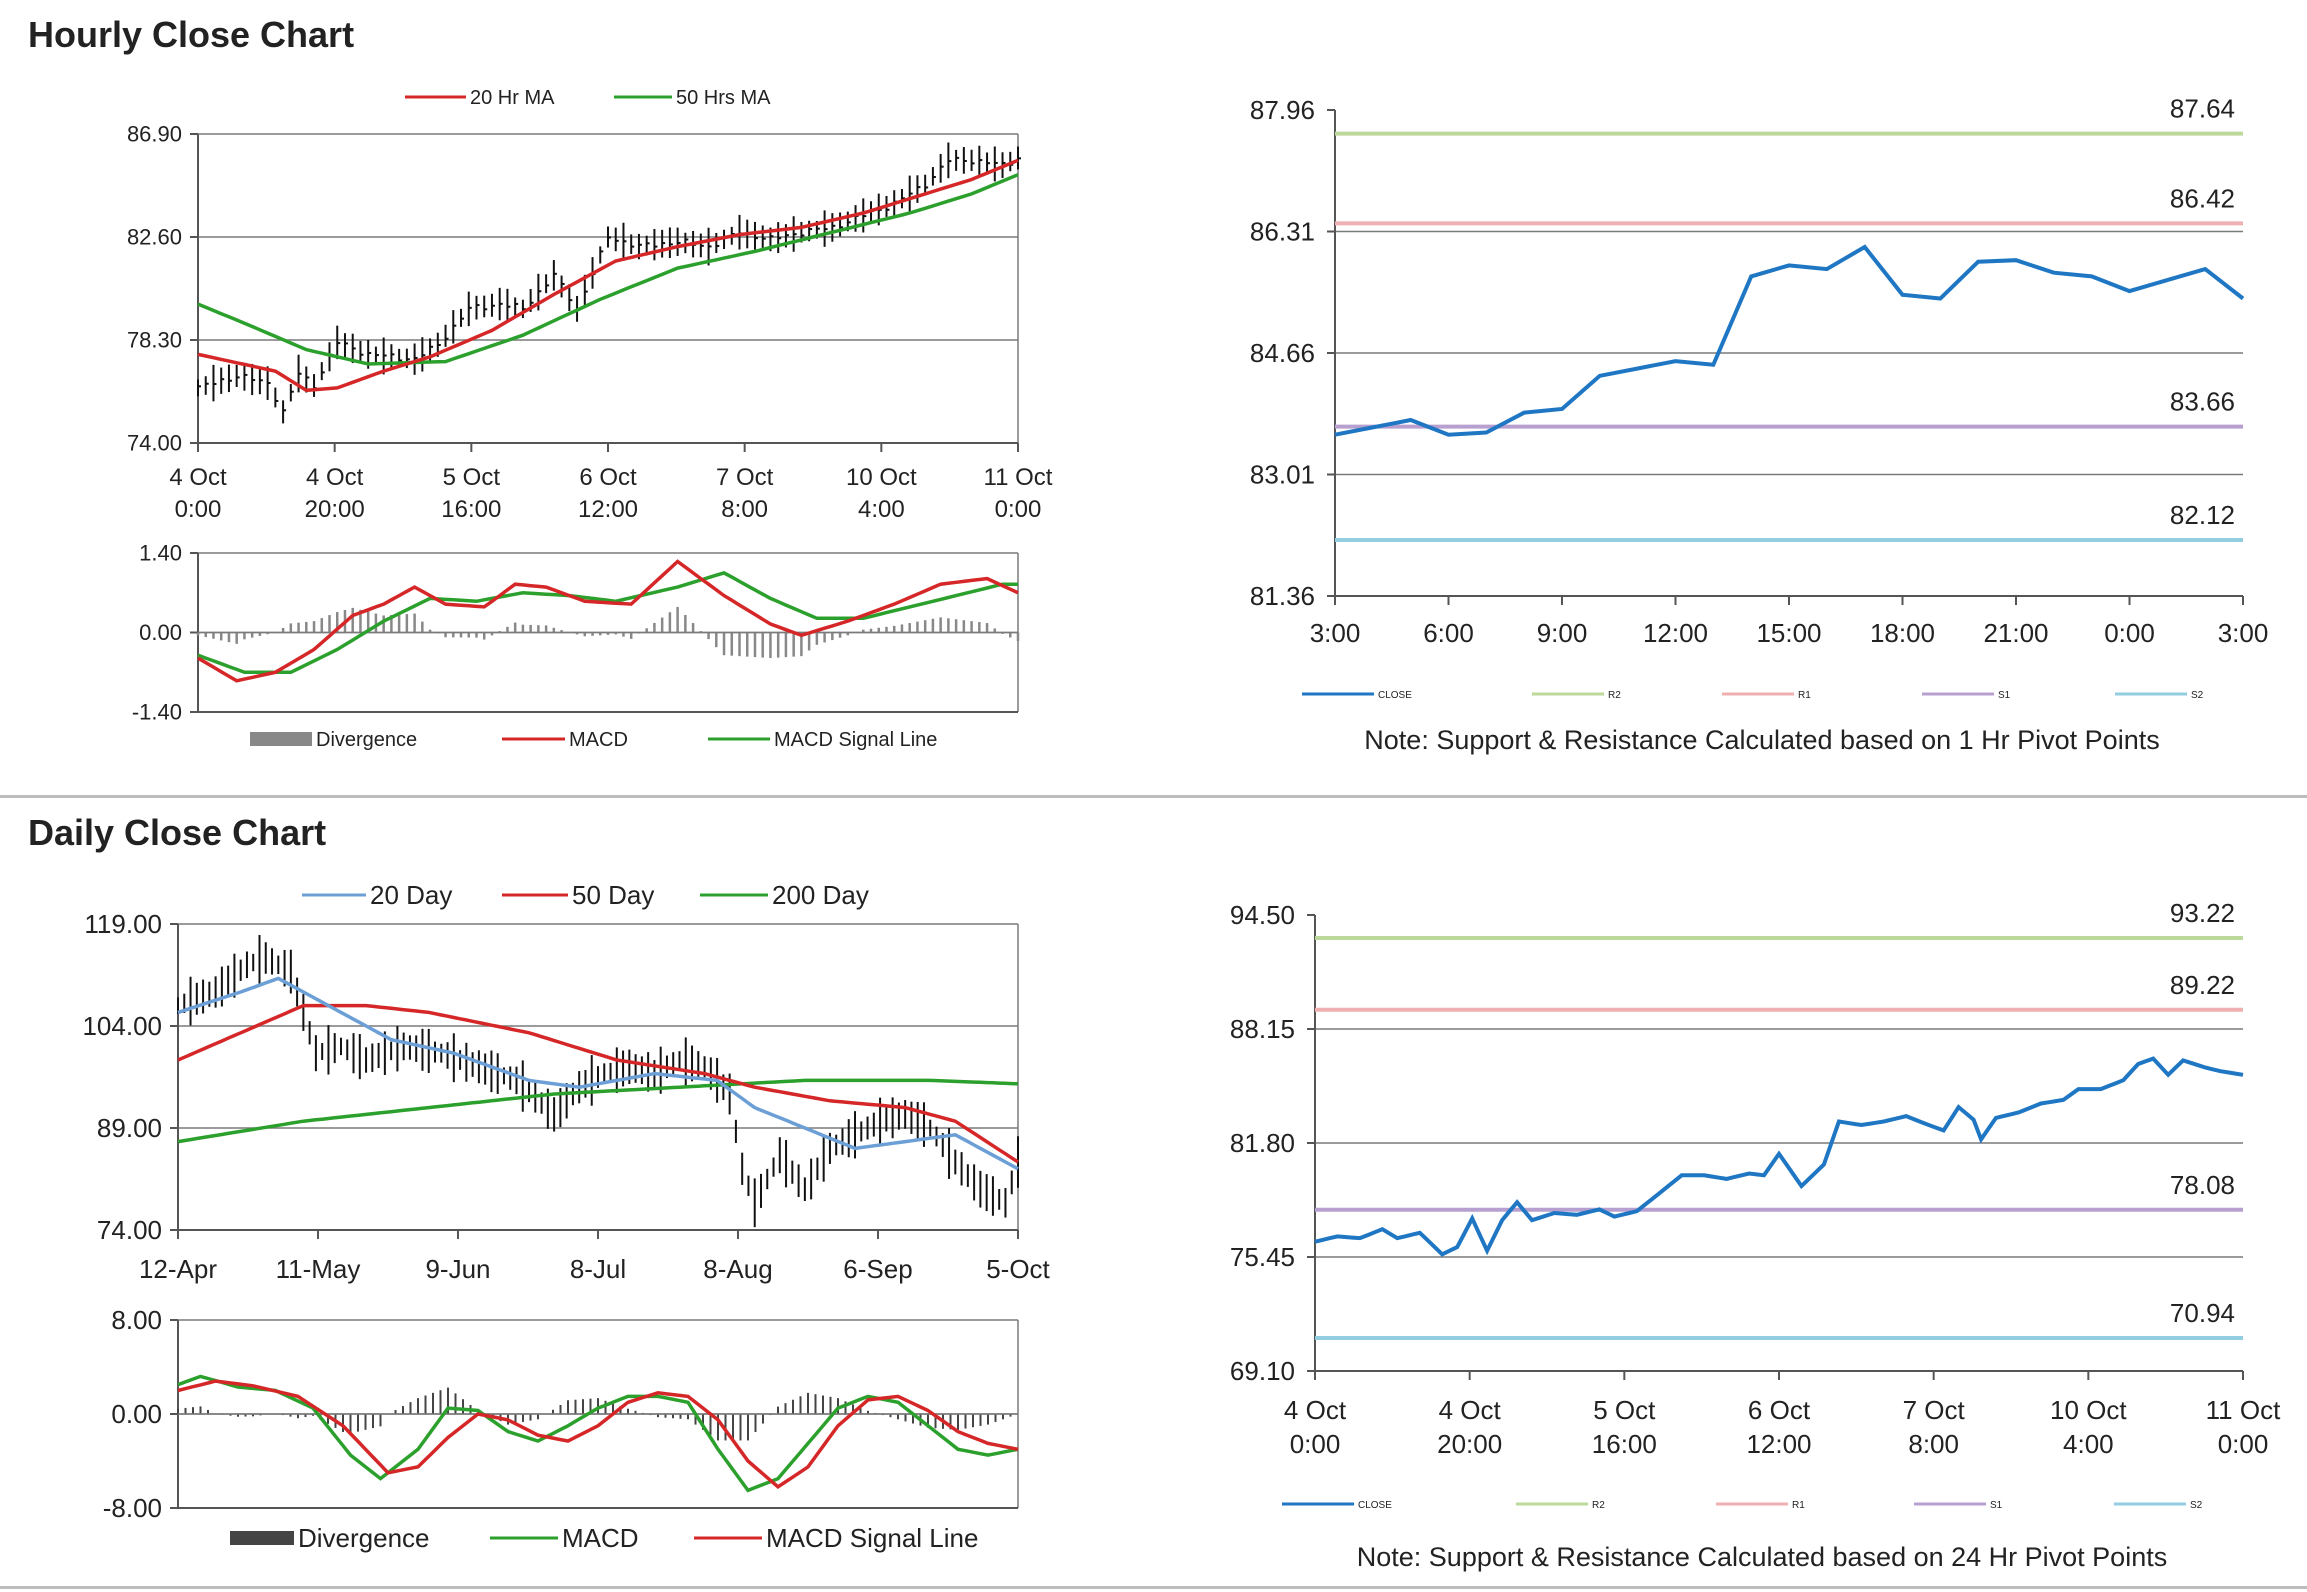 The width and height of the screenshot is (2307, 1592). Describe the element at coordinates (2196, 1505) in the screenshot. I see `daily-pivot-legend-label: S2` at that location.